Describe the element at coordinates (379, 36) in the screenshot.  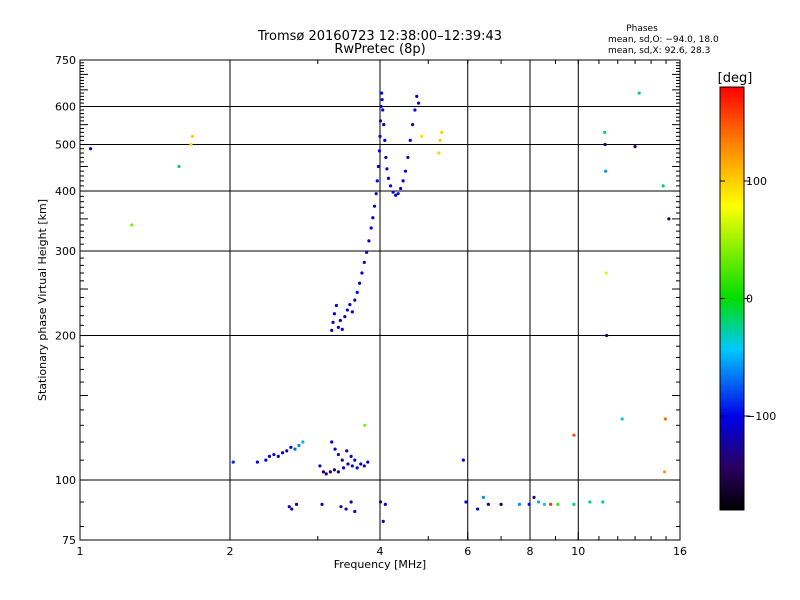
I see `chart-title: Tromsø 20160723 12:38:00–12:39:43` at that location.